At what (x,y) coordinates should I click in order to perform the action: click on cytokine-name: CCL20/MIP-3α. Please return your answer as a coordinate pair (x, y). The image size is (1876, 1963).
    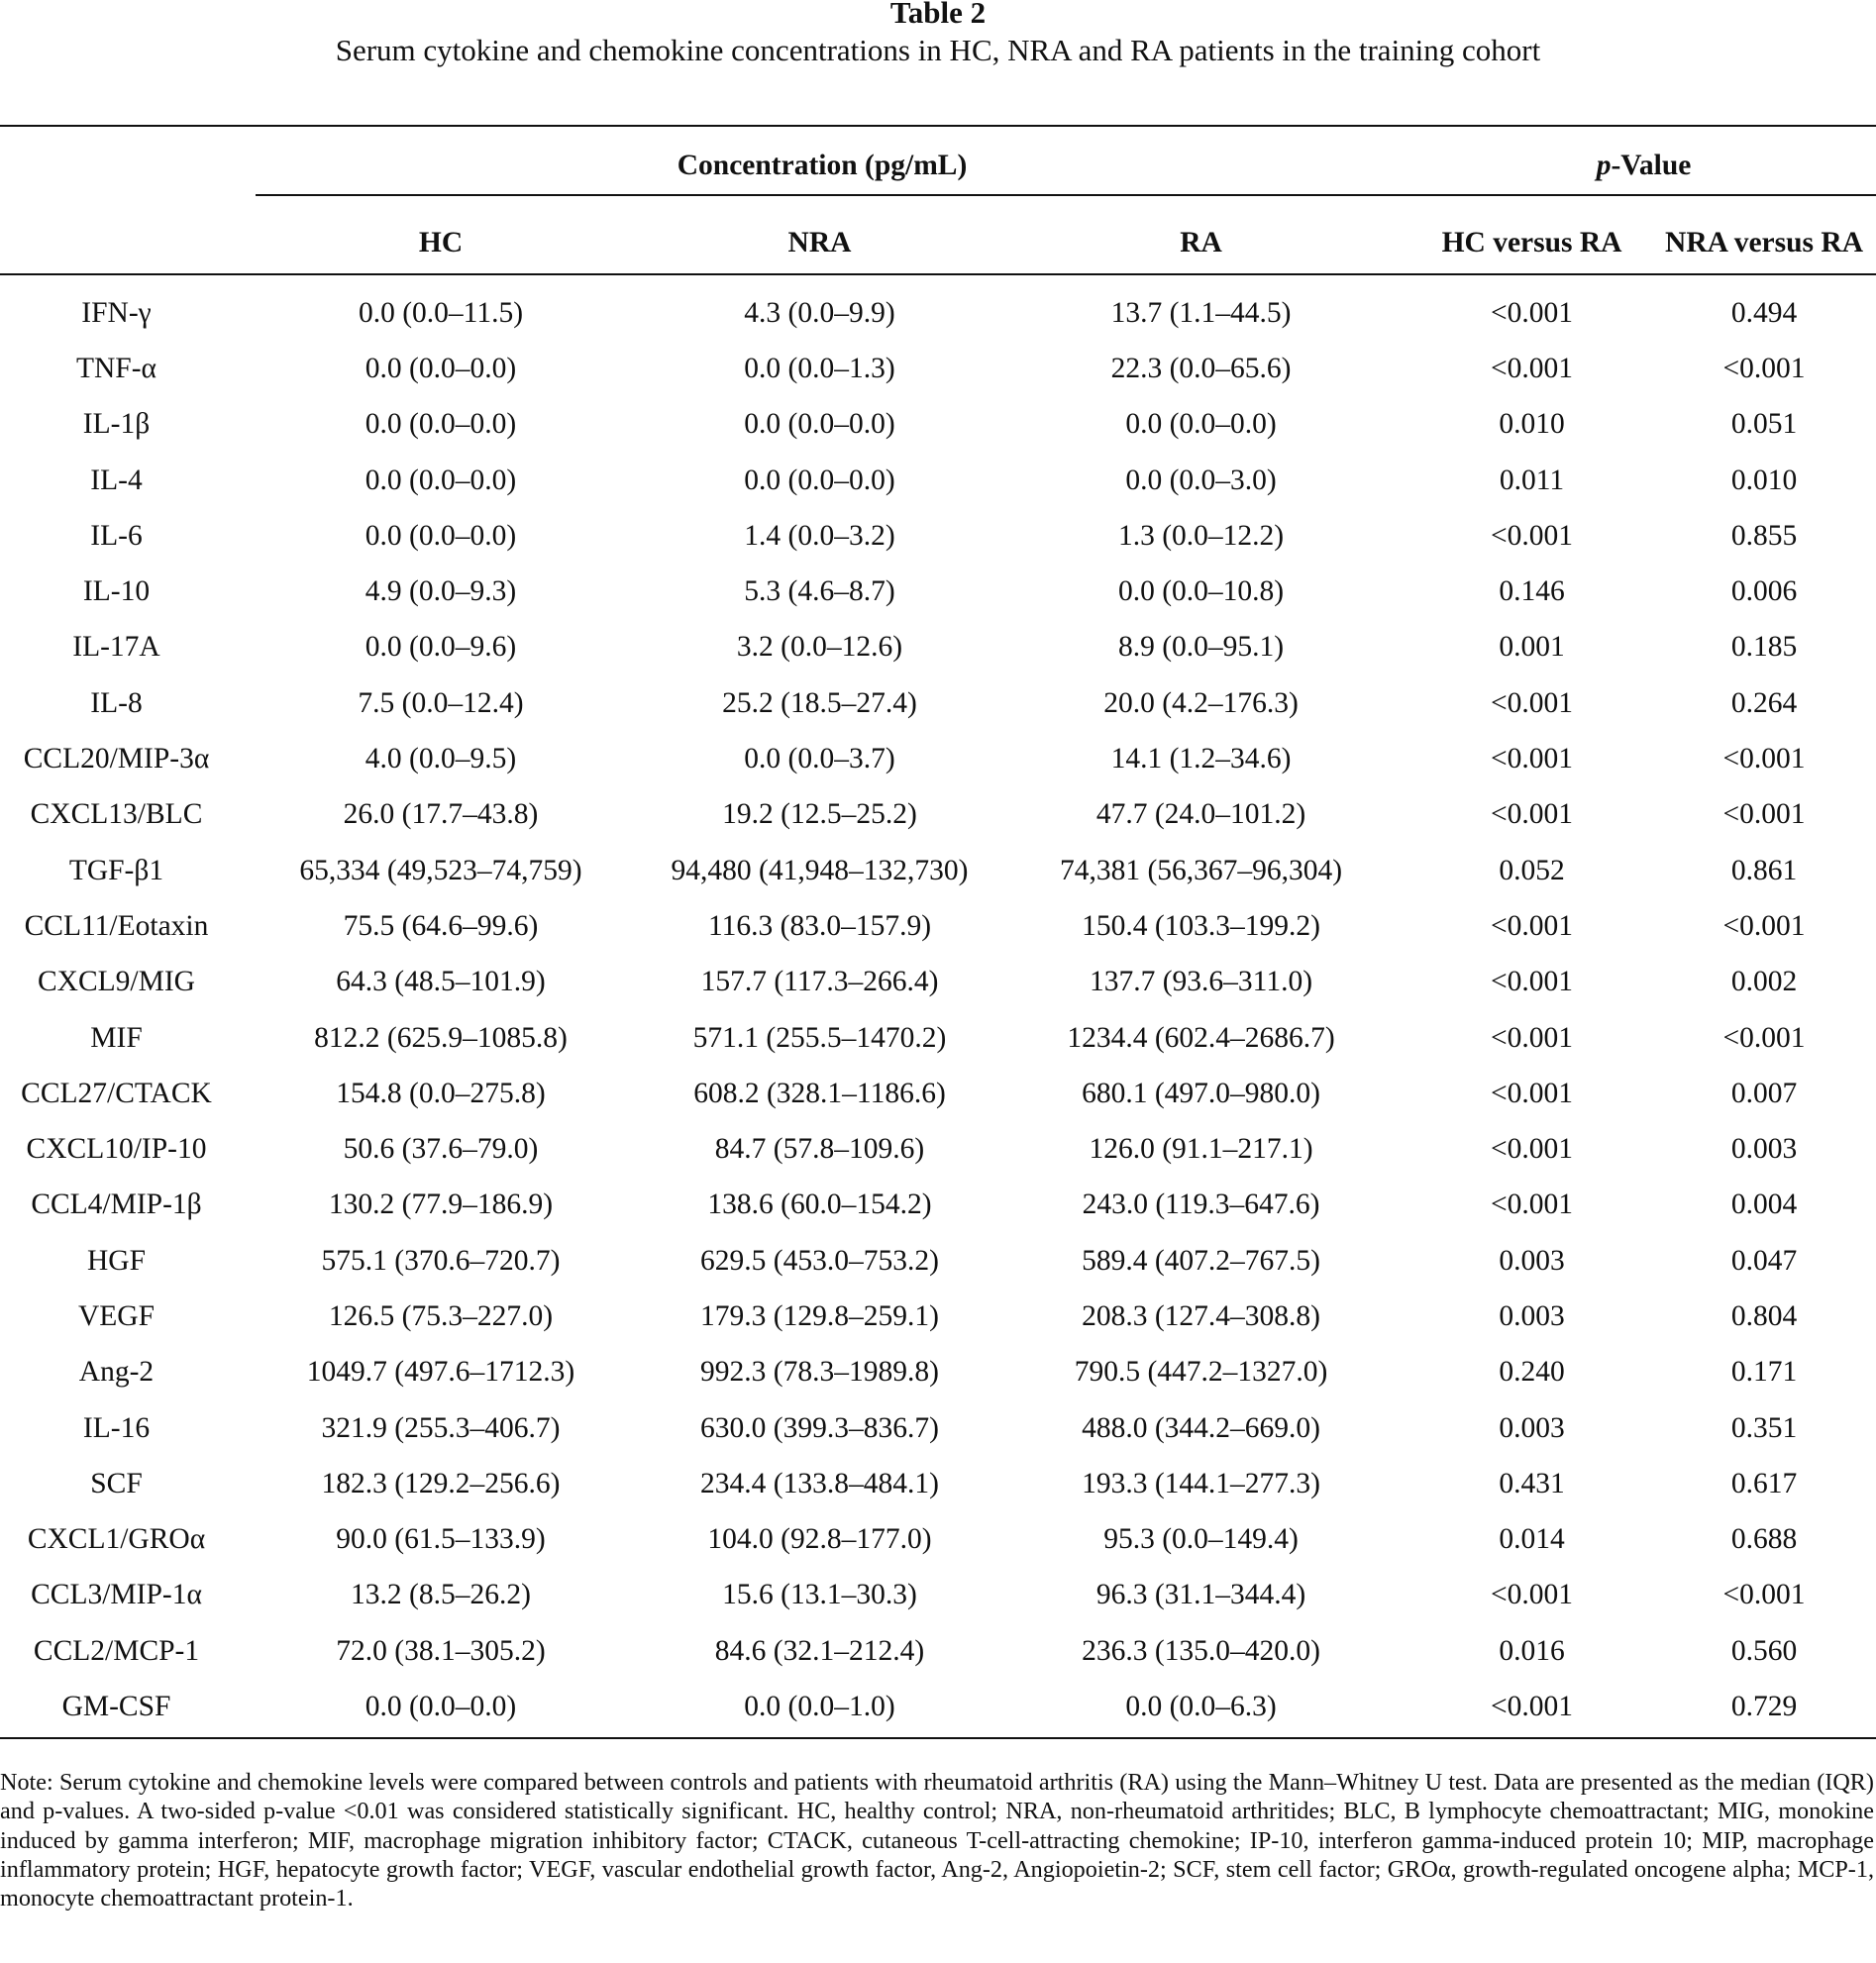
    Looking at the image, I should click on (116, 759).